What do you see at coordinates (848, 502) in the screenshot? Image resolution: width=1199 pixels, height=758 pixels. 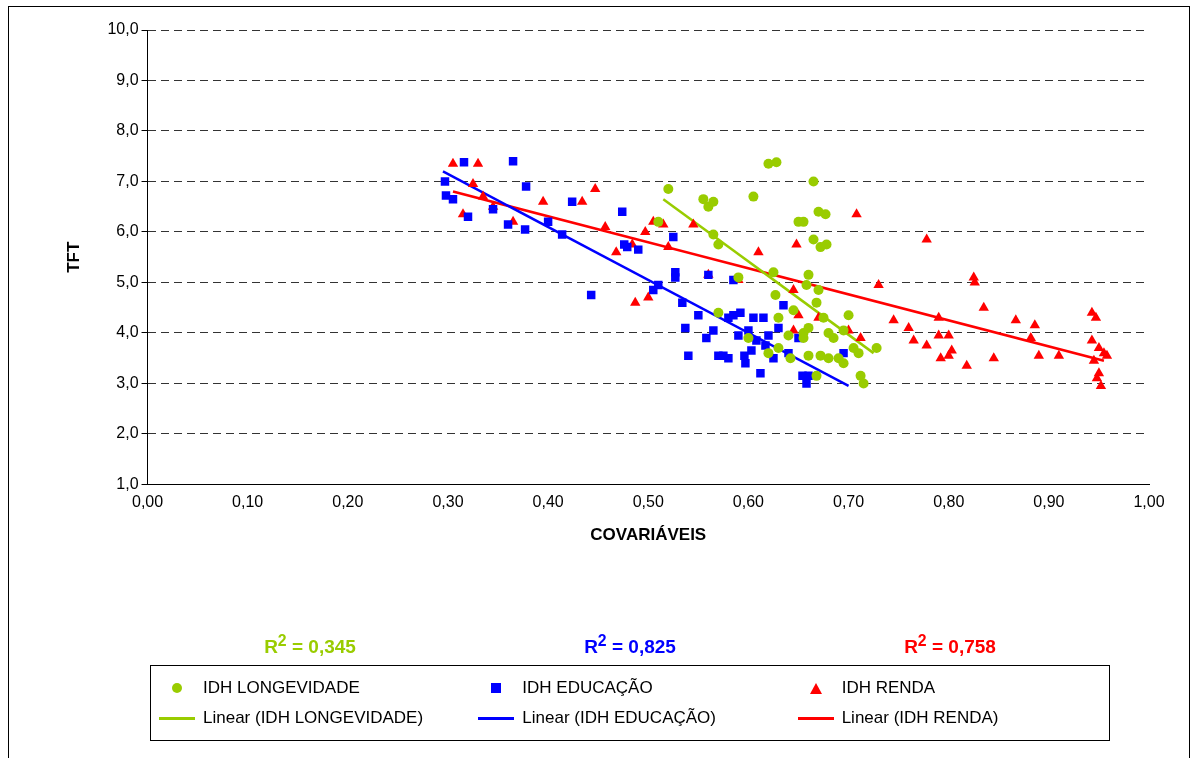 I see `x-tick-label: 0,70` at bounding box center [848, 502].